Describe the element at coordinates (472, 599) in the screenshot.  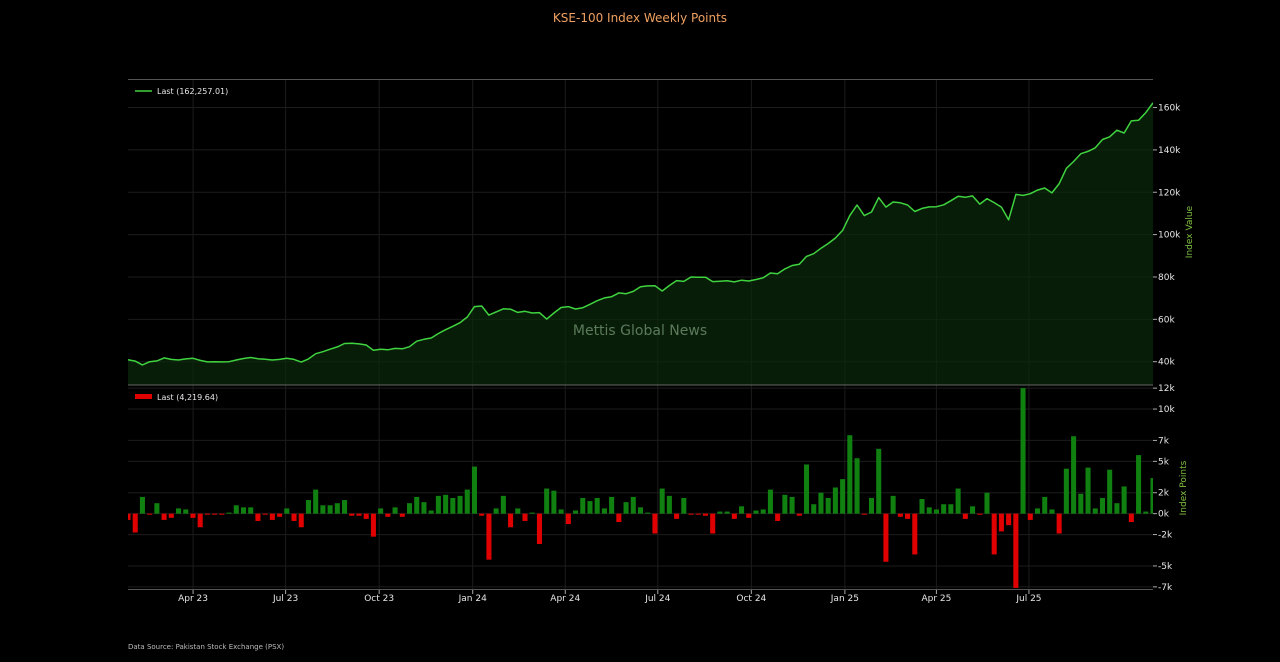
I see `x-tick-label: Jan 24` at that location.